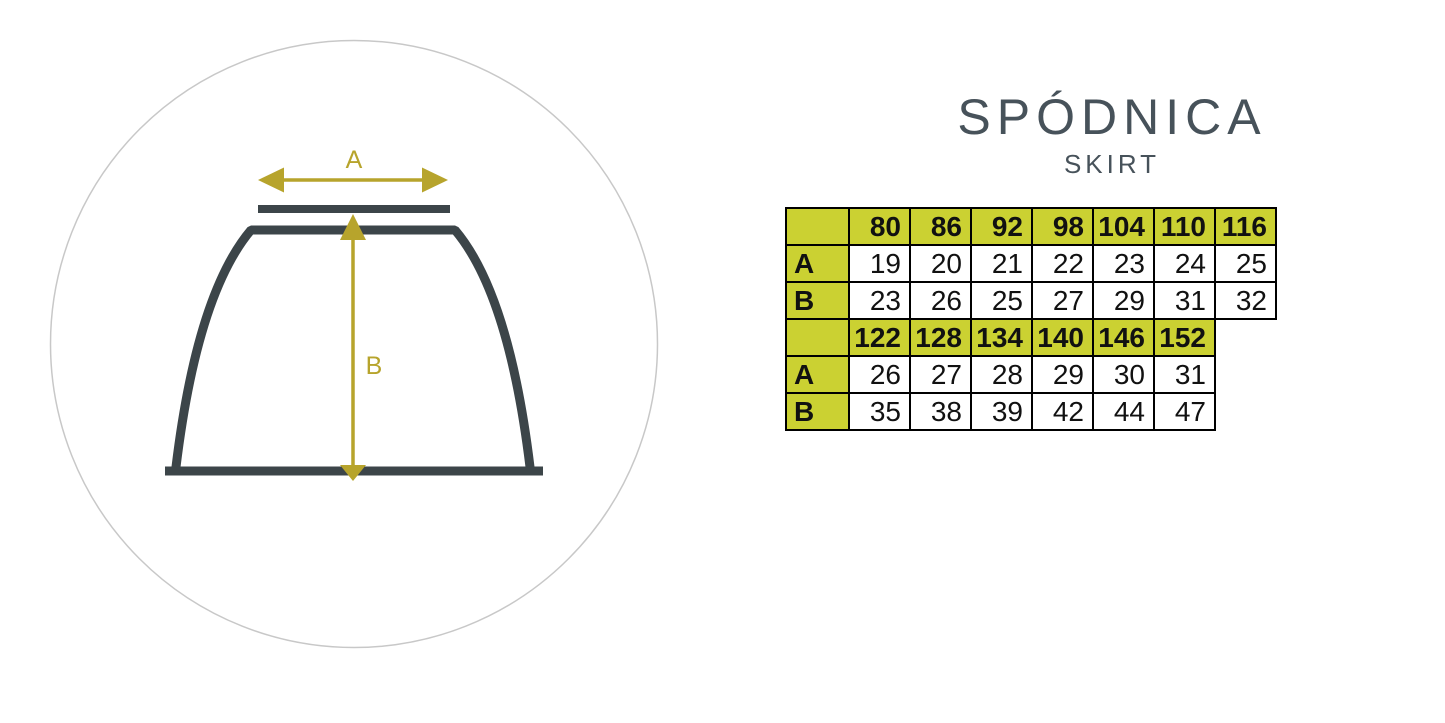 This screenshot has width=1445, height=723. Describe the element at coordinates (271, 180) in the screenshot. I see `arrow-left-head` at that location.